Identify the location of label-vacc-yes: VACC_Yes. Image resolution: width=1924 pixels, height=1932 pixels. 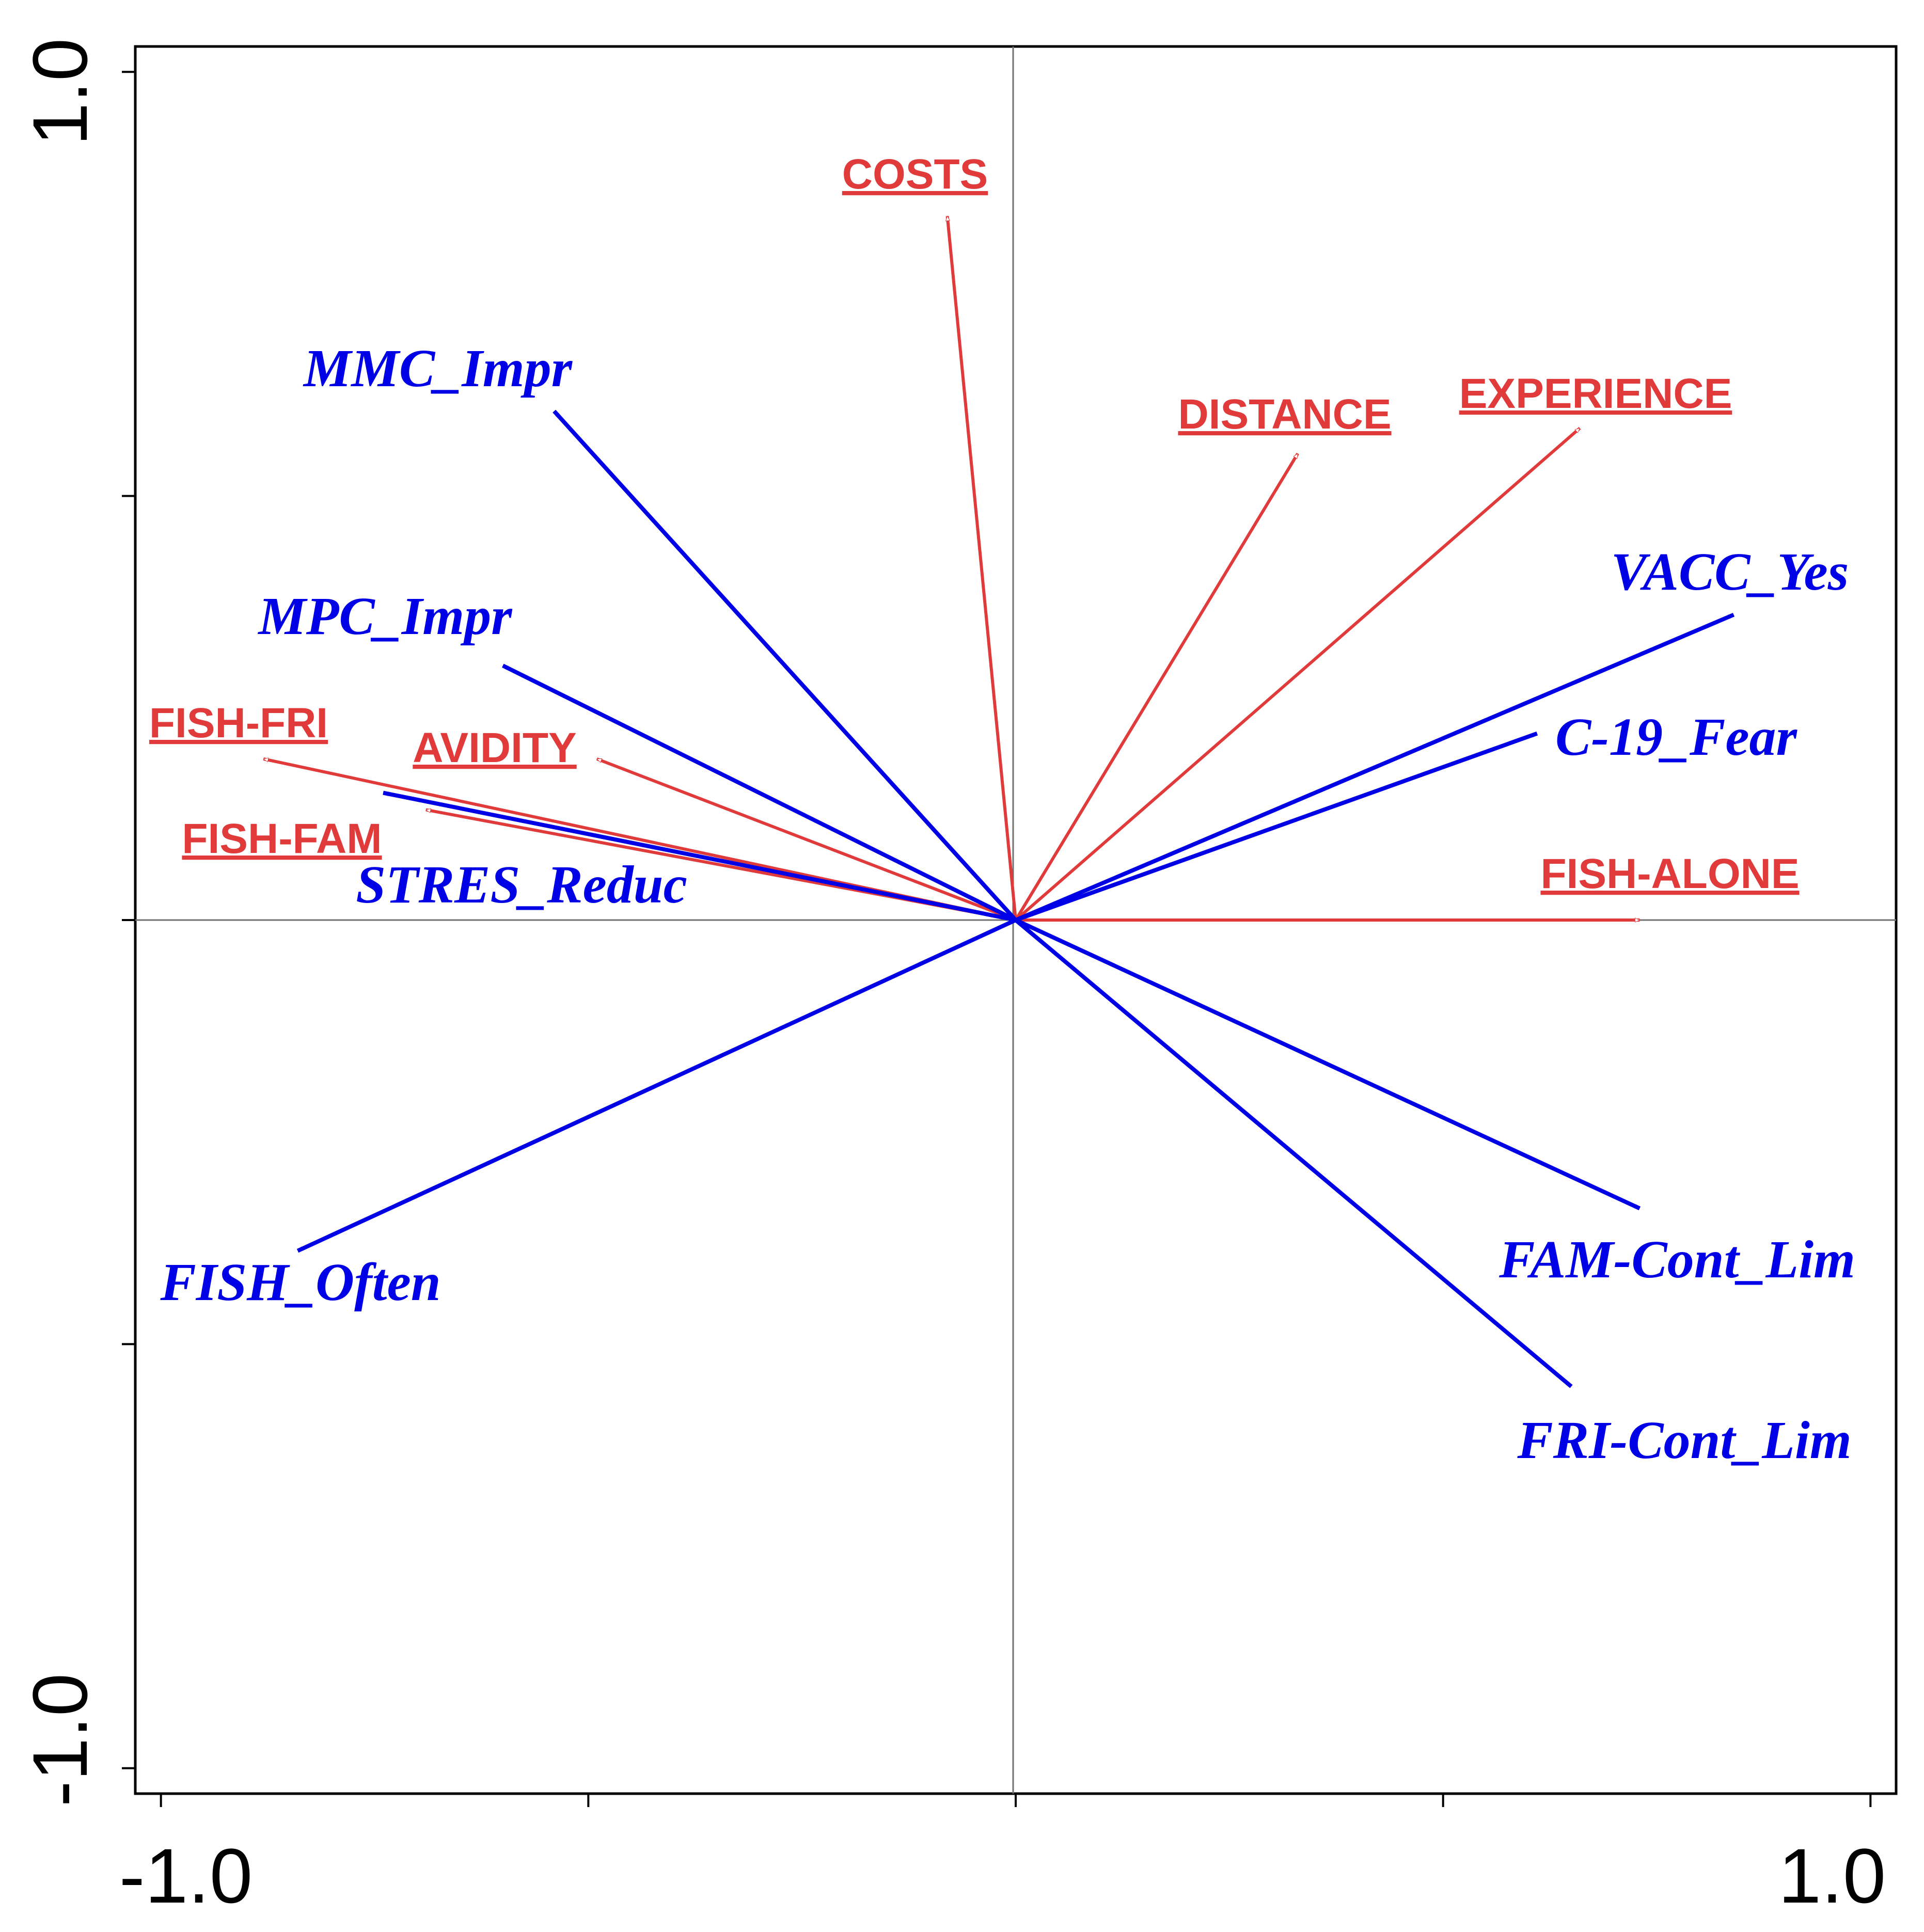
(1730, 571).